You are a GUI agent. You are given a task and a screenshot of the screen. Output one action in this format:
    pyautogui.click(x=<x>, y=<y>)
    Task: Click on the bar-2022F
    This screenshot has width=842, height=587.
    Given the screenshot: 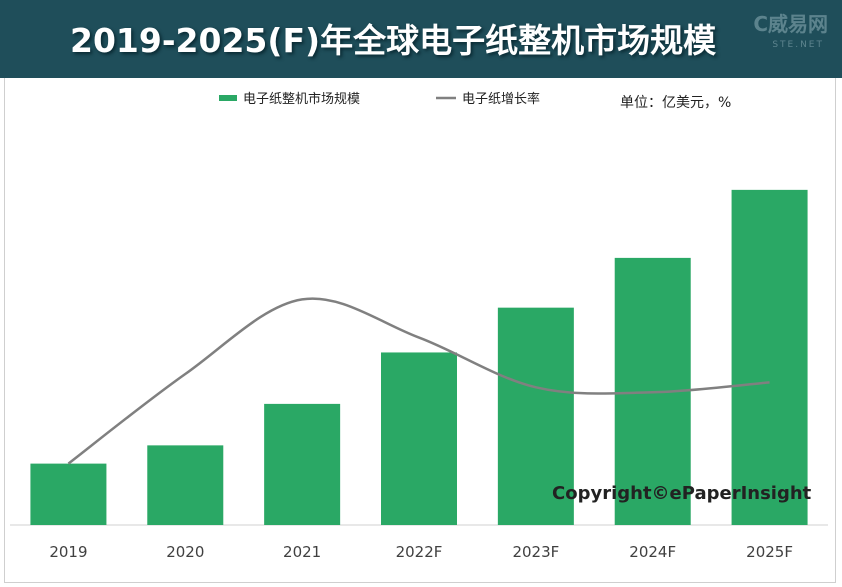 What is the action you would take?
    pyautogui.click(x=419, y=438)
    